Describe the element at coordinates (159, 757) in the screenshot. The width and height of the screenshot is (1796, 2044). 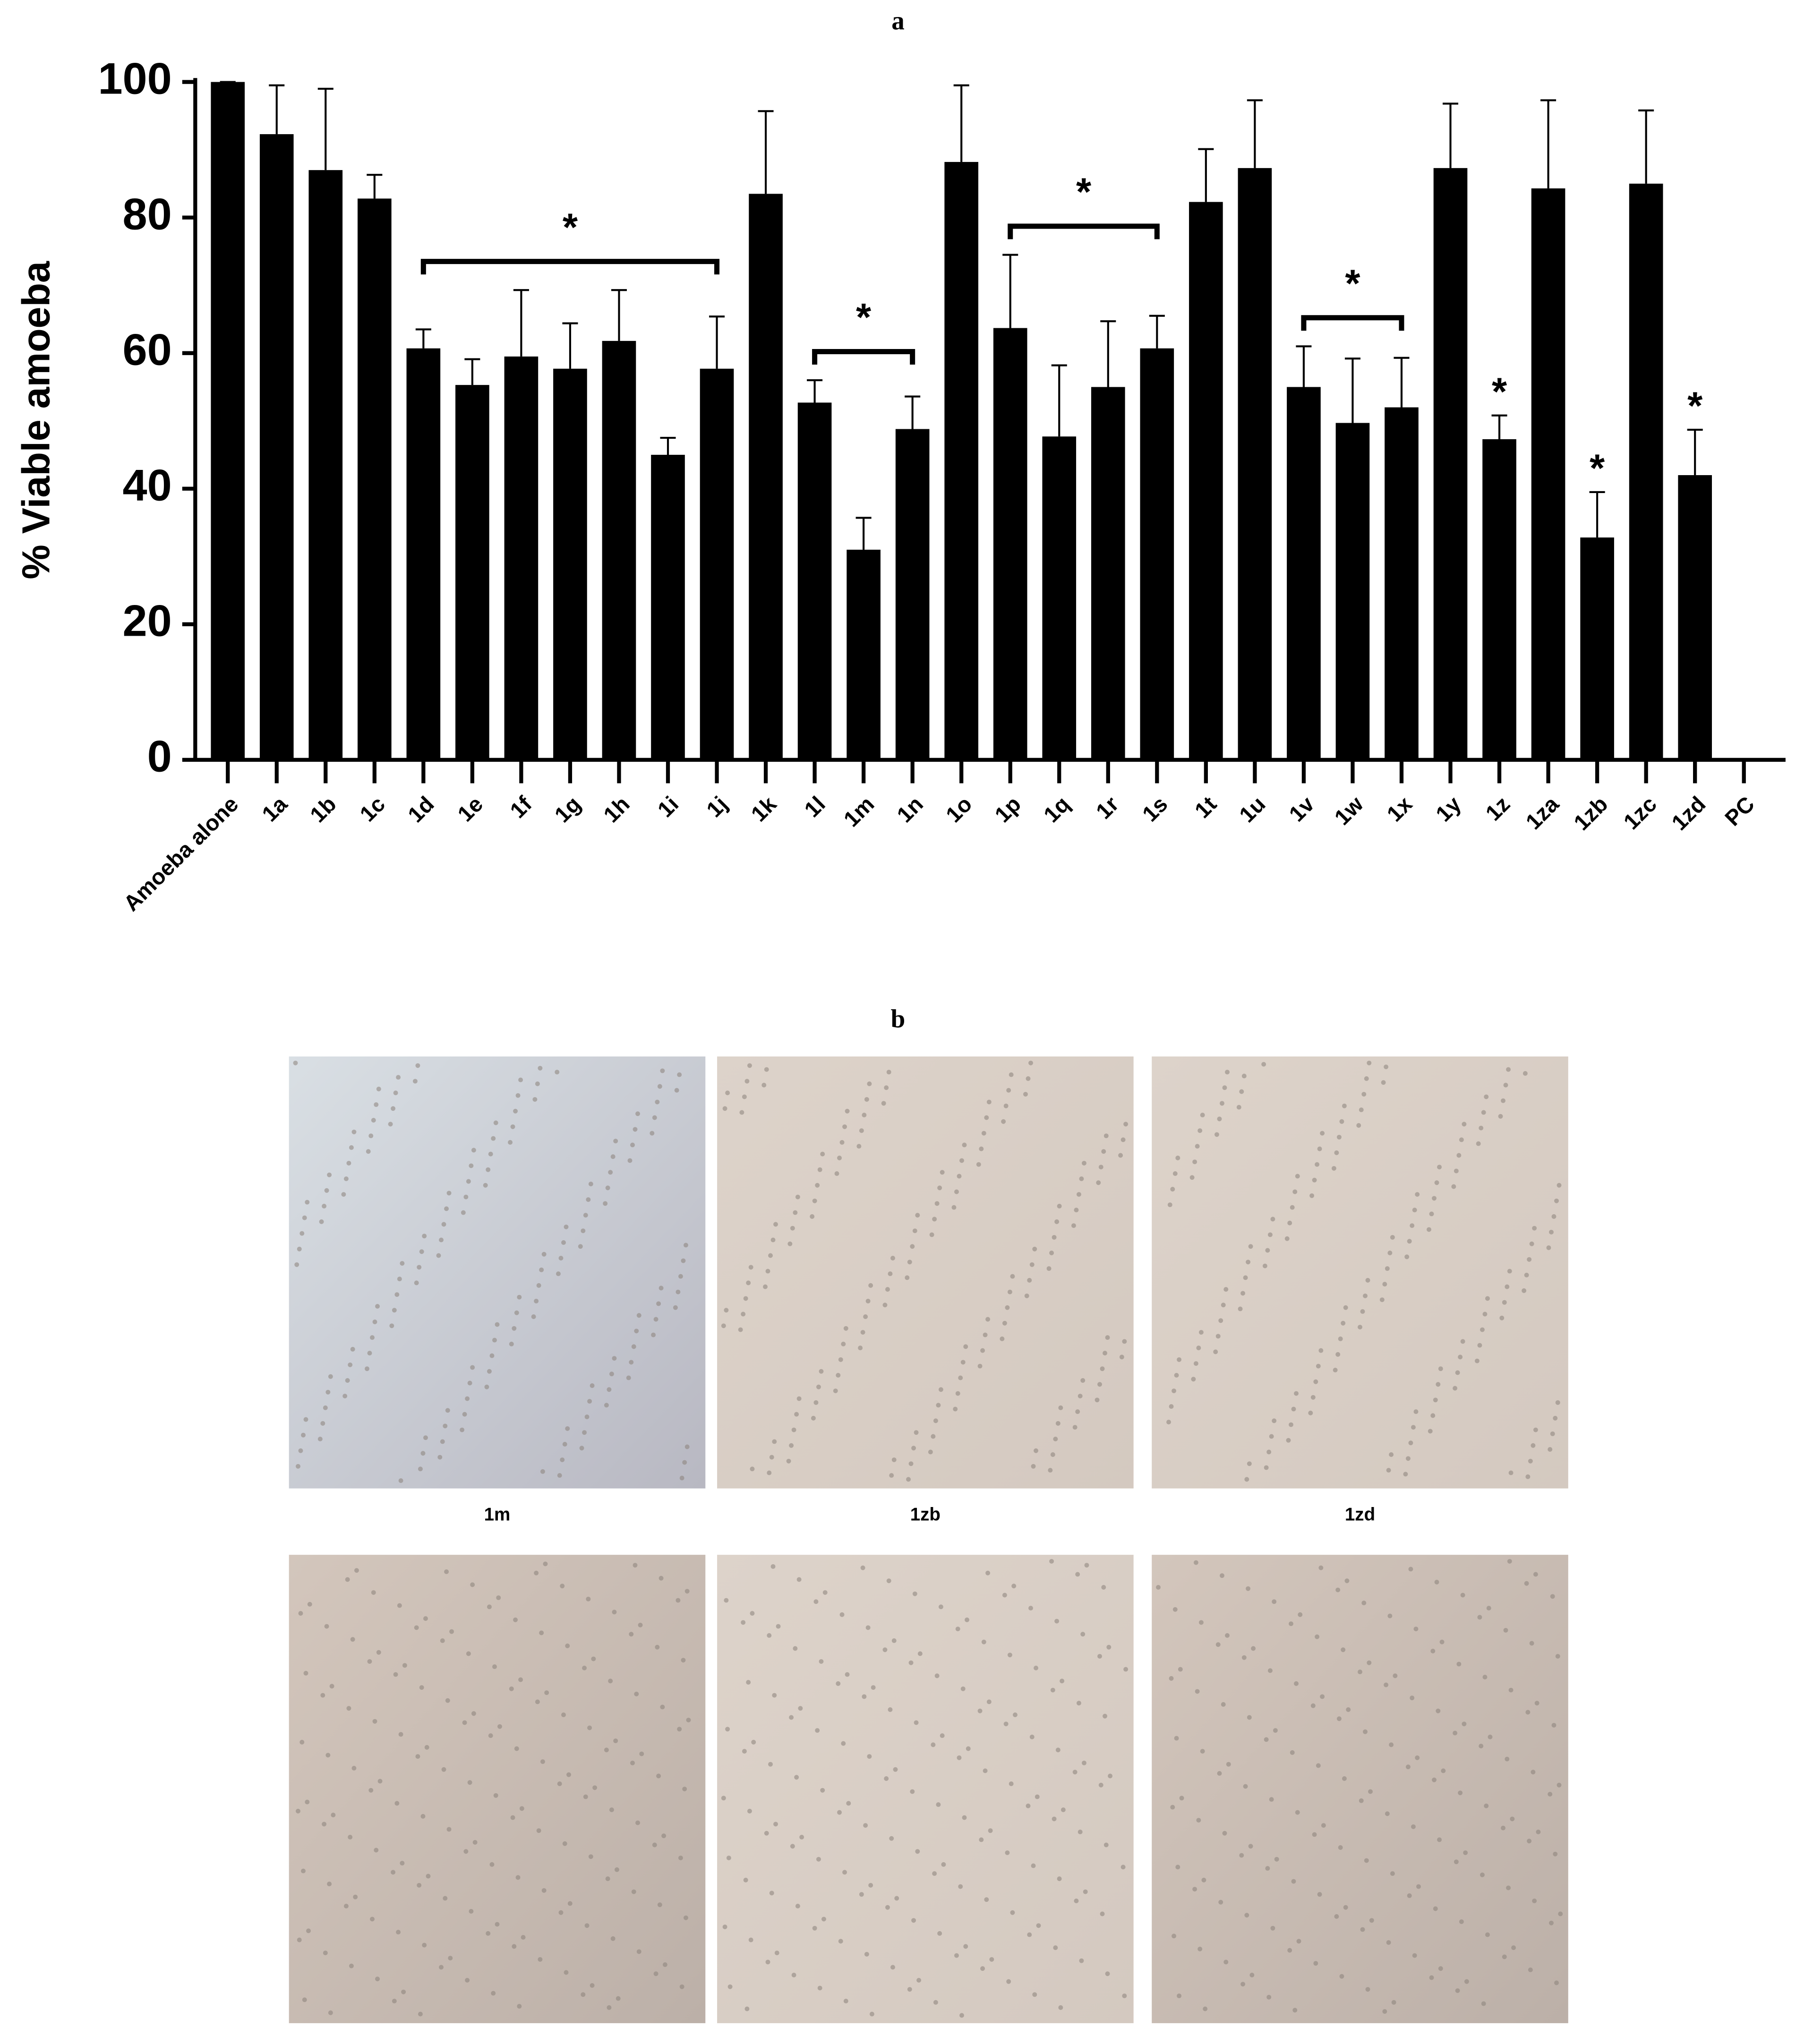
I see `y-tick-label: 0` at that location.